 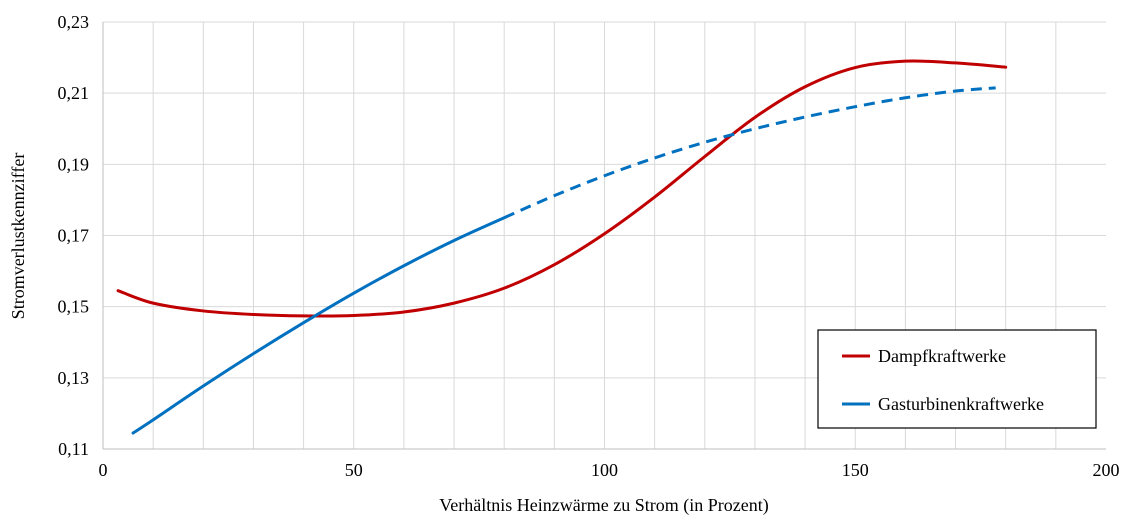 What do you see at coordinates (74, 93) in the screenshot?
I see `y-tick-label: 0,21` at bounding box center [74, 93].